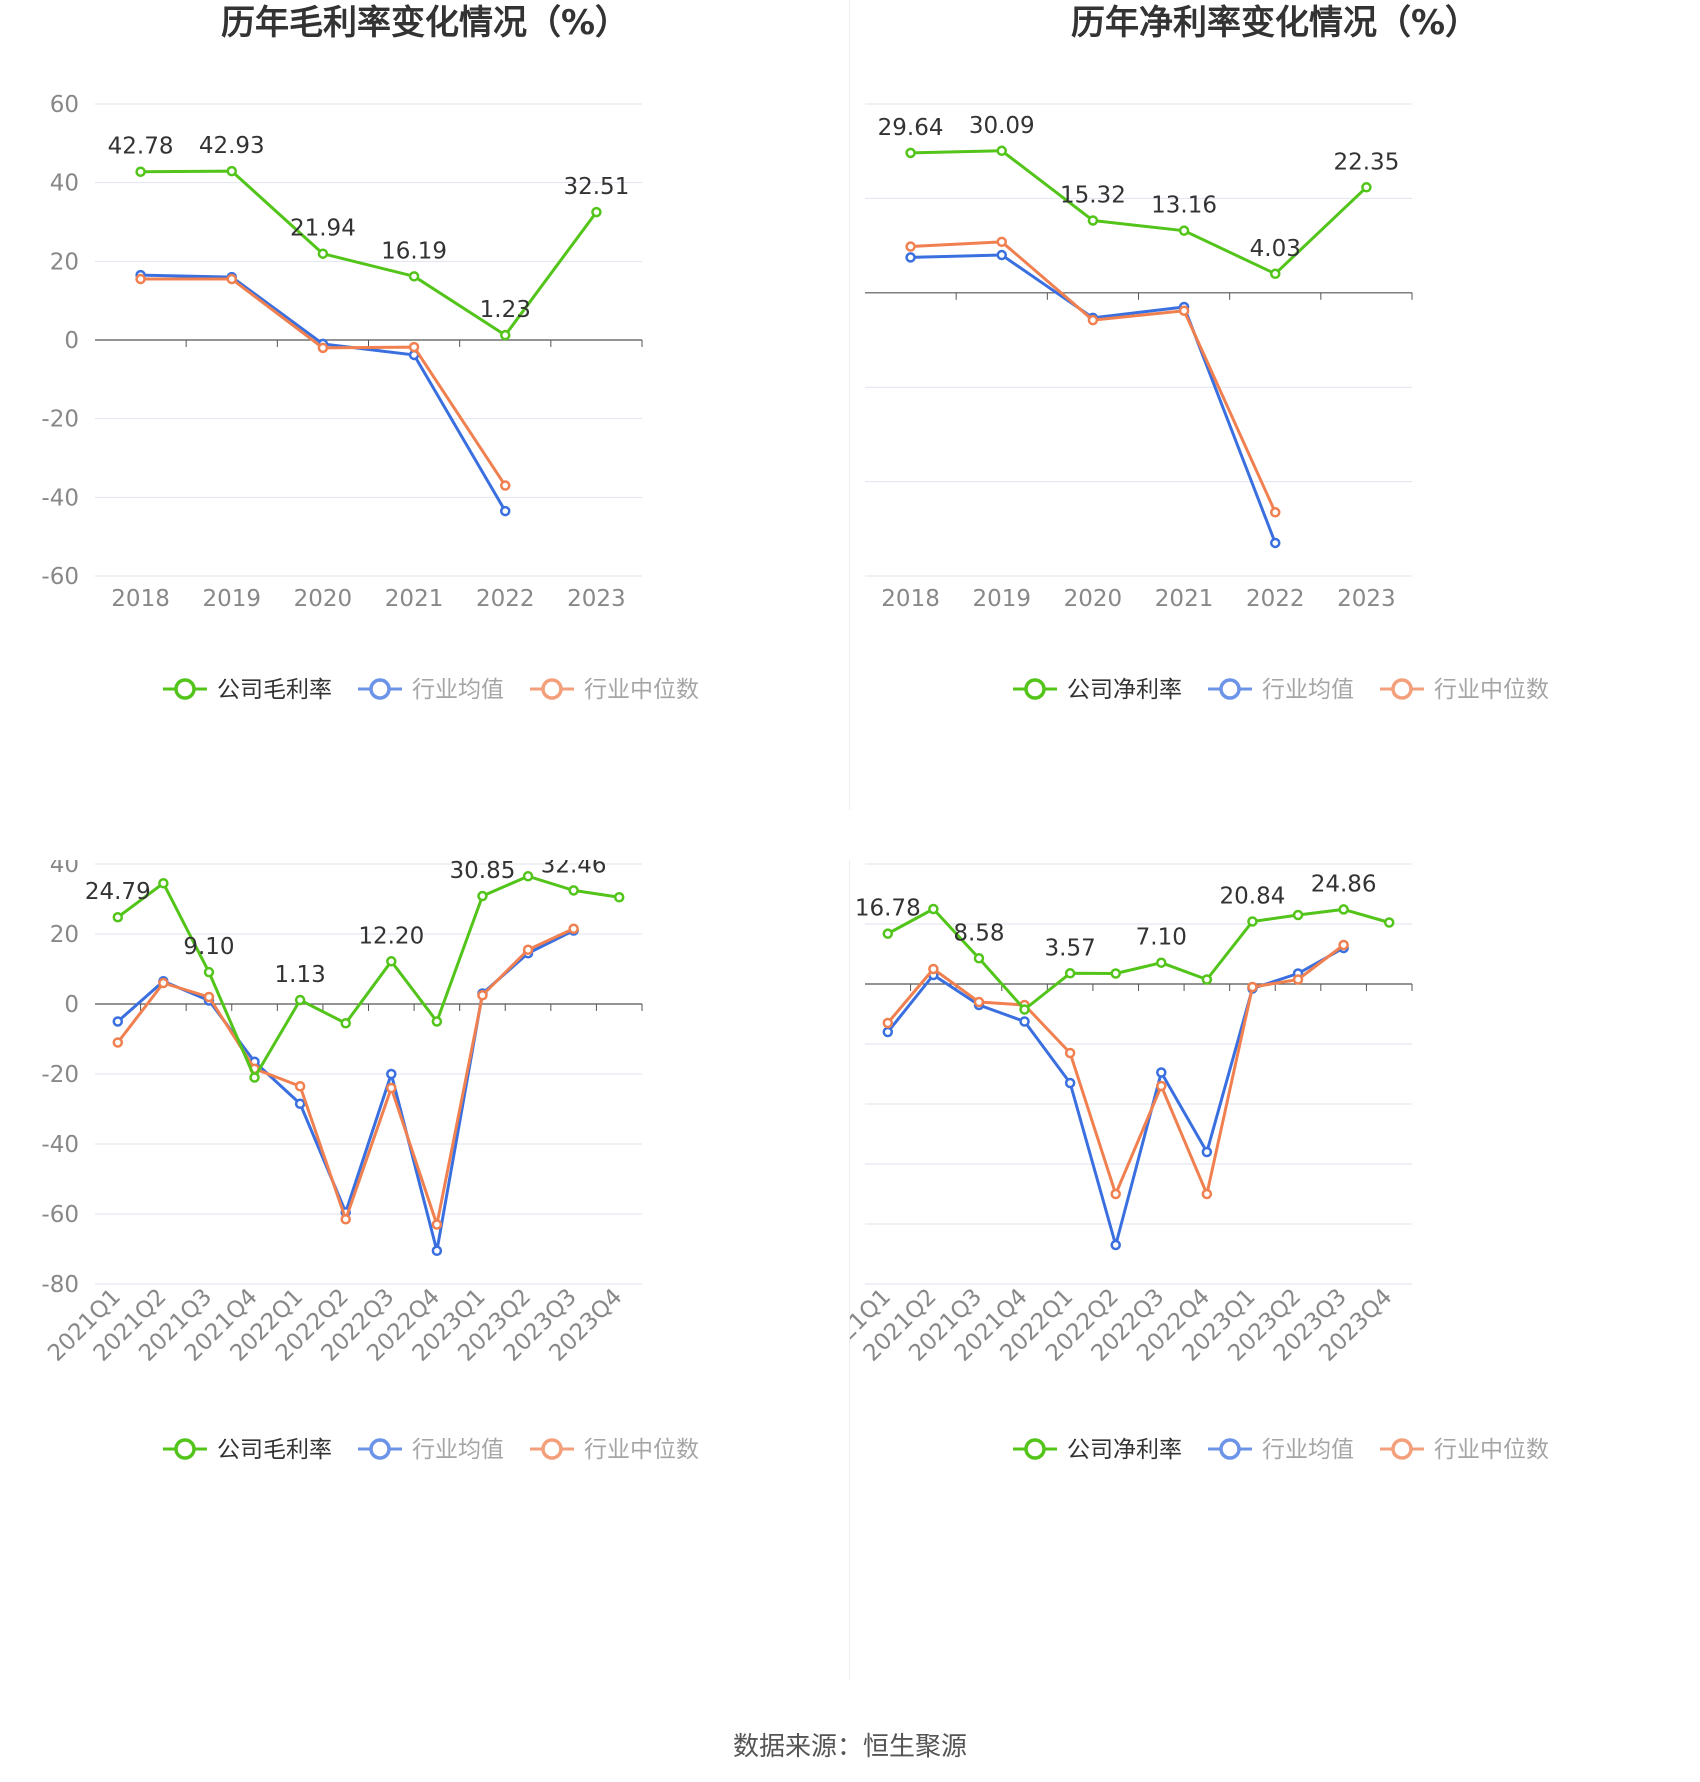 The image size is (1700, 1782). I want to click on data-label: 20.84, so click(1253, 896).